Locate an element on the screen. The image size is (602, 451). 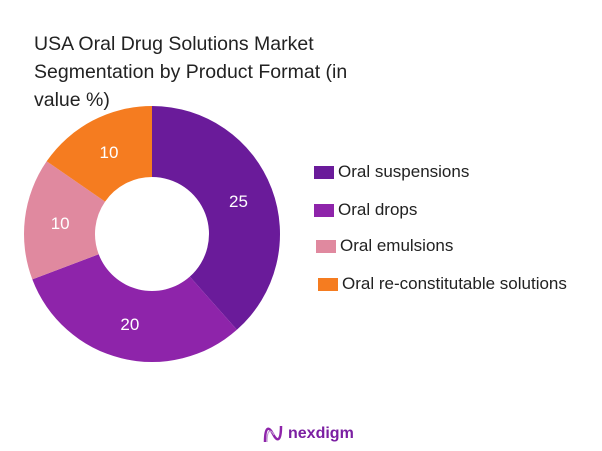
nexdigm-logo: nexdigm is located at coordinates (308, 434).